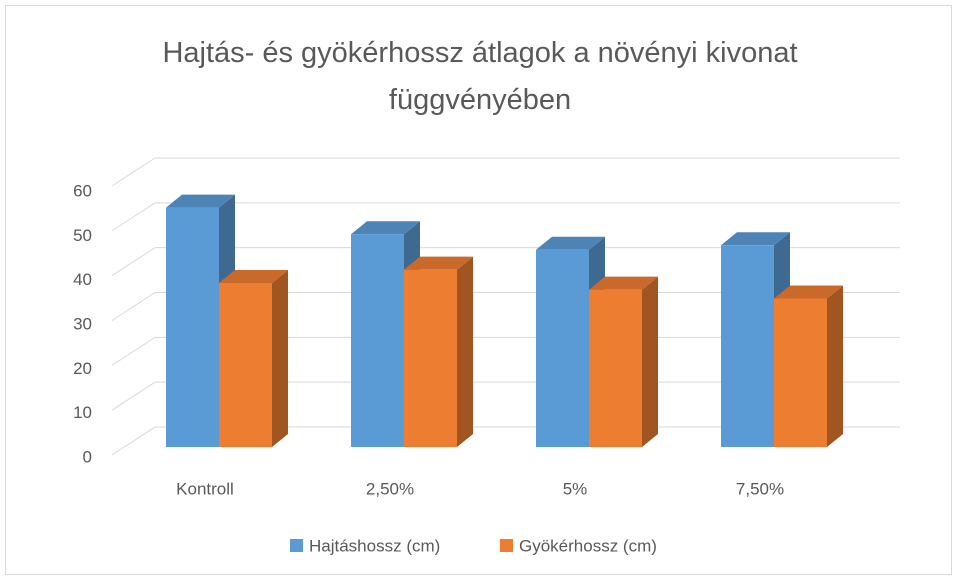  Describe the element at coordinates (374, 545) in the screenshot. I see `legend-label: Hajtáshossz (cm)` at that location.